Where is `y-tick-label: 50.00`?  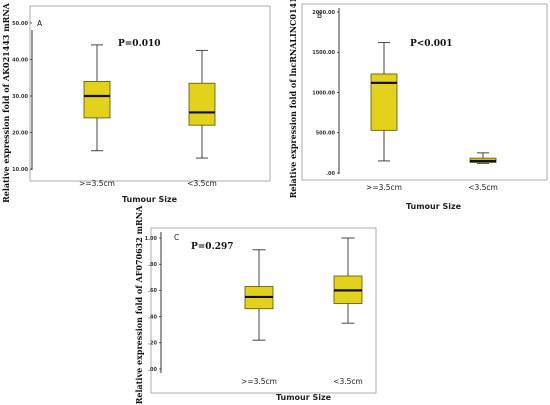 y-tick-label: 50.00 is located at coordinates (20, 24).